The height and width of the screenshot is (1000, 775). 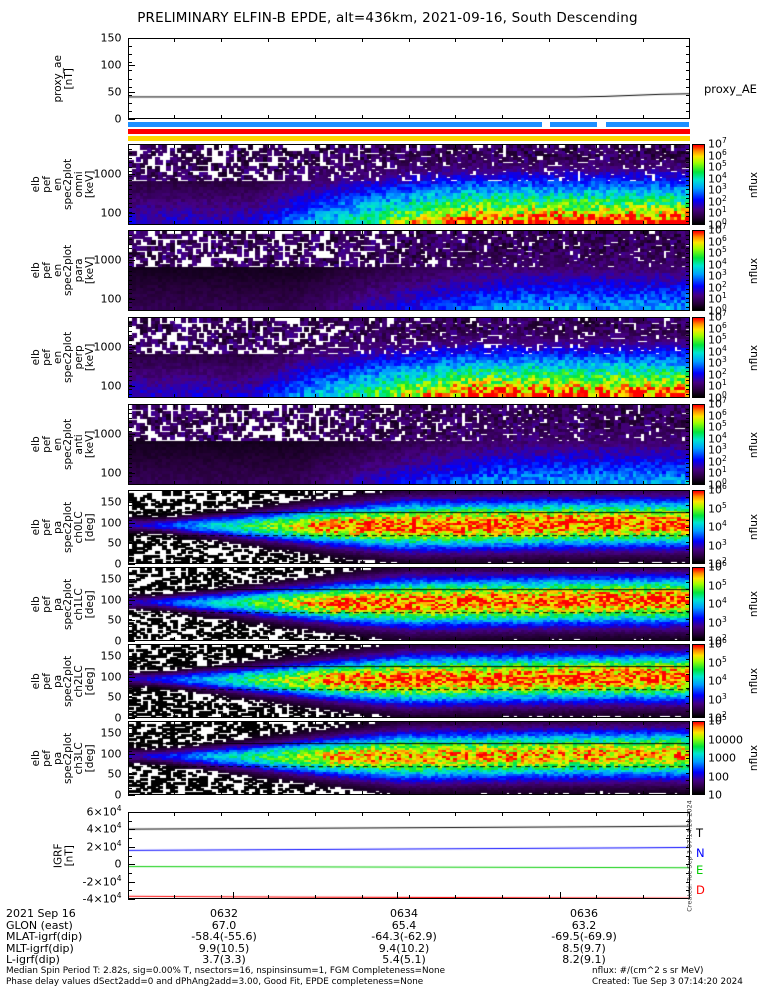 I want to click on colorbar-tick-epde-pitchangle-ch3lc-4: 10⁵, so click(x=717, y=720).